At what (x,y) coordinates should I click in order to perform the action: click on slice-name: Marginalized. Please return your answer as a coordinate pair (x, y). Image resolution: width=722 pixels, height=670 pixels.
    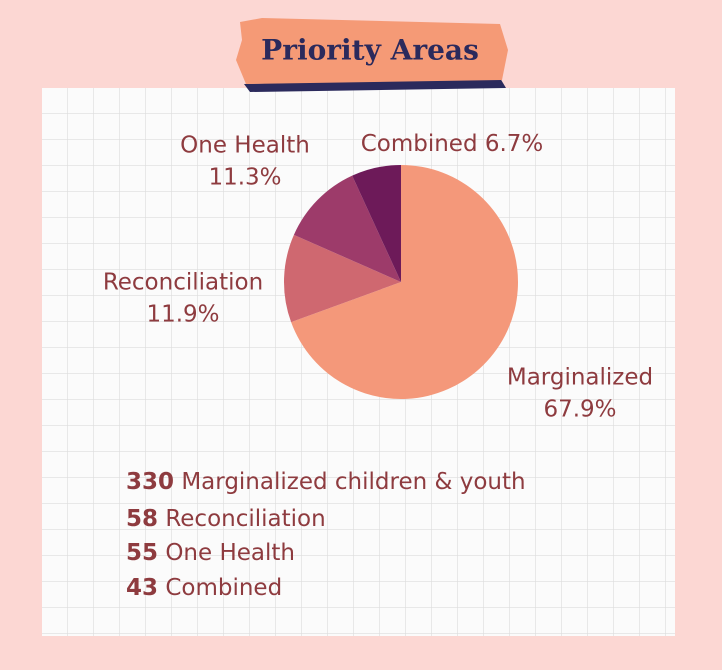
    Looking at the image, I should click on (580, 378).